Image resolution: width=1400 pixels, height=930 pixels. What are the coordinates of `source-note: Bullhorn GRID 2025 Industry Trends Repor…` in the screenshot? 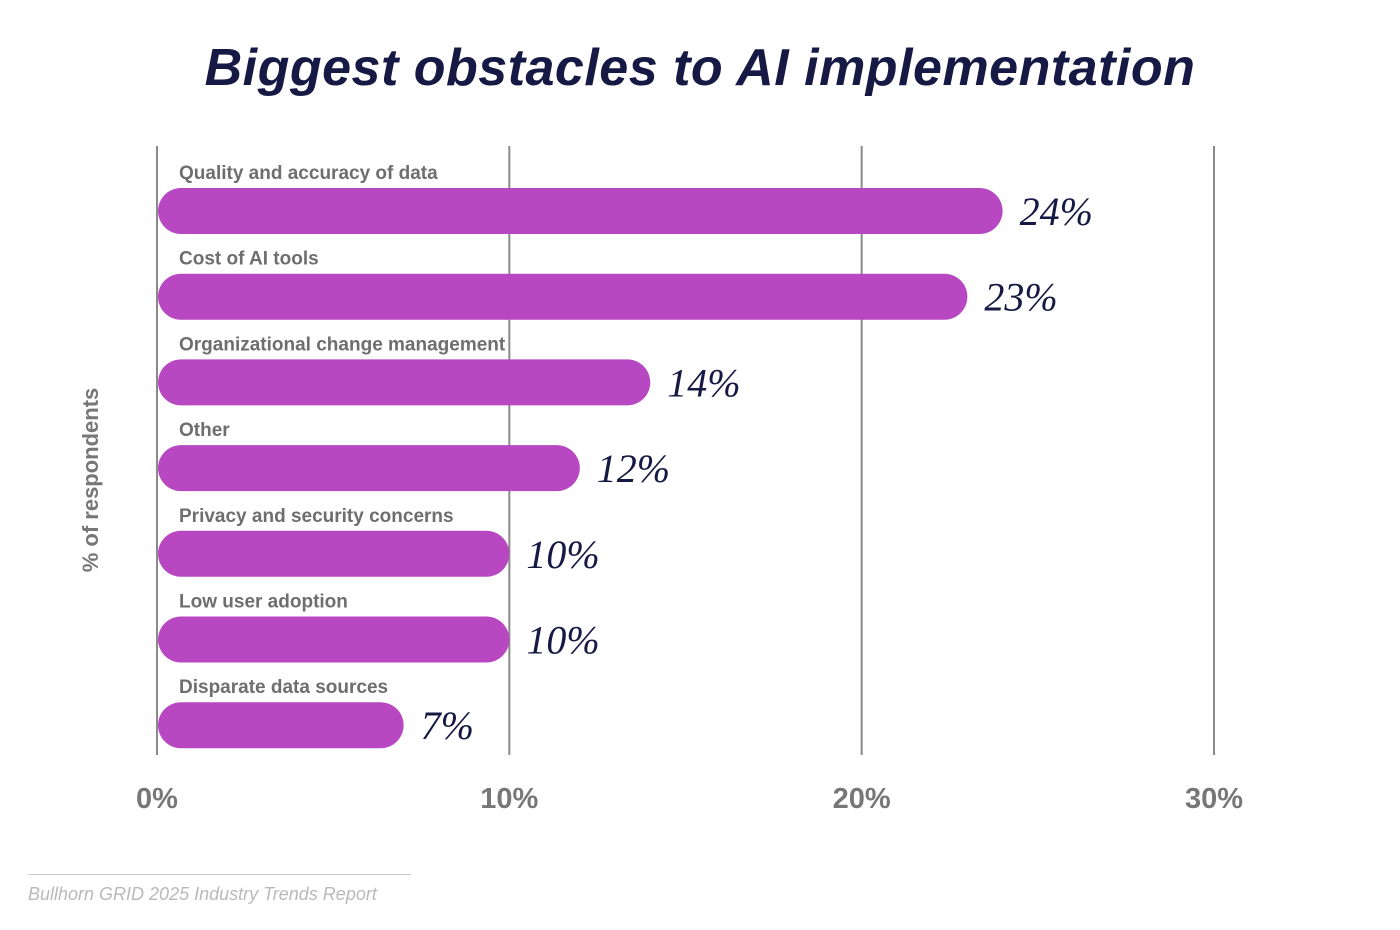 It's located at (202, 894).